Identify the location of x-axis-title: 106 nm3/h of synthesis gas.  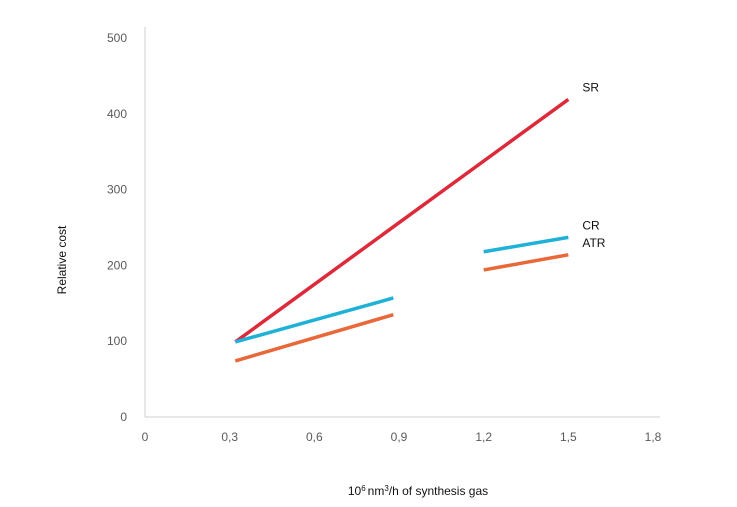
(418, 491).